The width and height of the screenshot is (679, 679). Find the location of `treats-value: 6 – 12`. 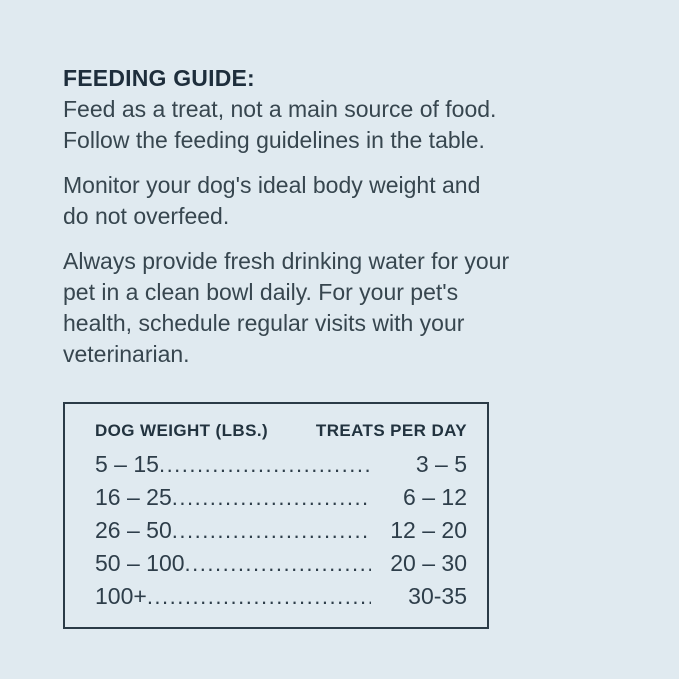

treats-value: 6 – 12 is located at coordinates (435, 497).